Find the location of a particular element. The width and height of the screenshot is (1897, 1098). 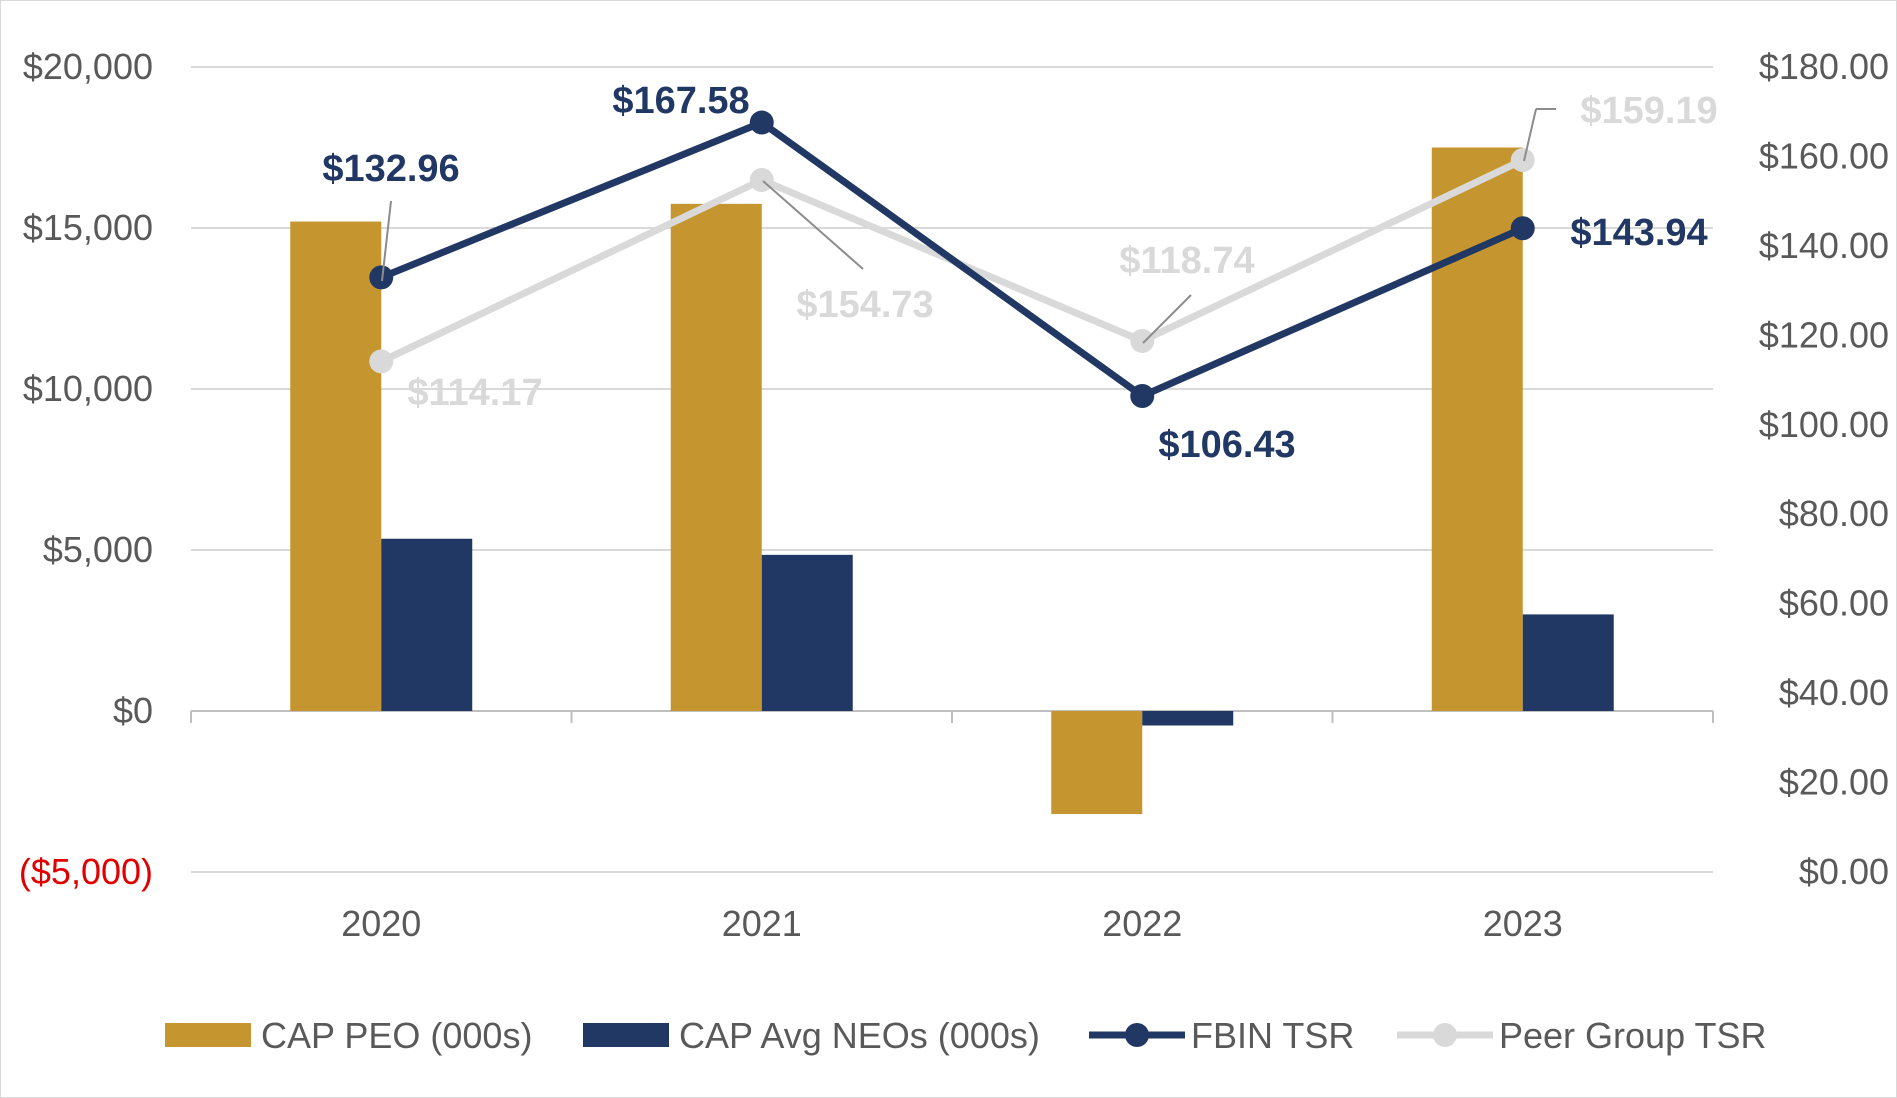

category-label: 2021 is located at coordinates (762, 923).